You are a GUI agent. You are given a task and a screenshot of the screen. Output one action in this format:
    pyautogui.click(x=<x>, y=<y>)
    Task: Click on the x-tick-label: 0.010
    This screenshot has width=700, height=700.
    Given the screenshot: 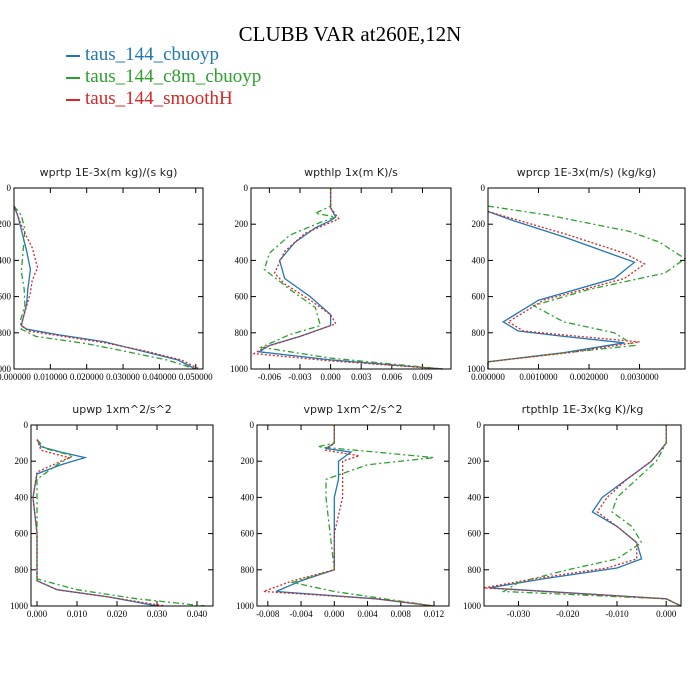 What is the action you would take?
    pyautogui.click(x=77, y=614)
    